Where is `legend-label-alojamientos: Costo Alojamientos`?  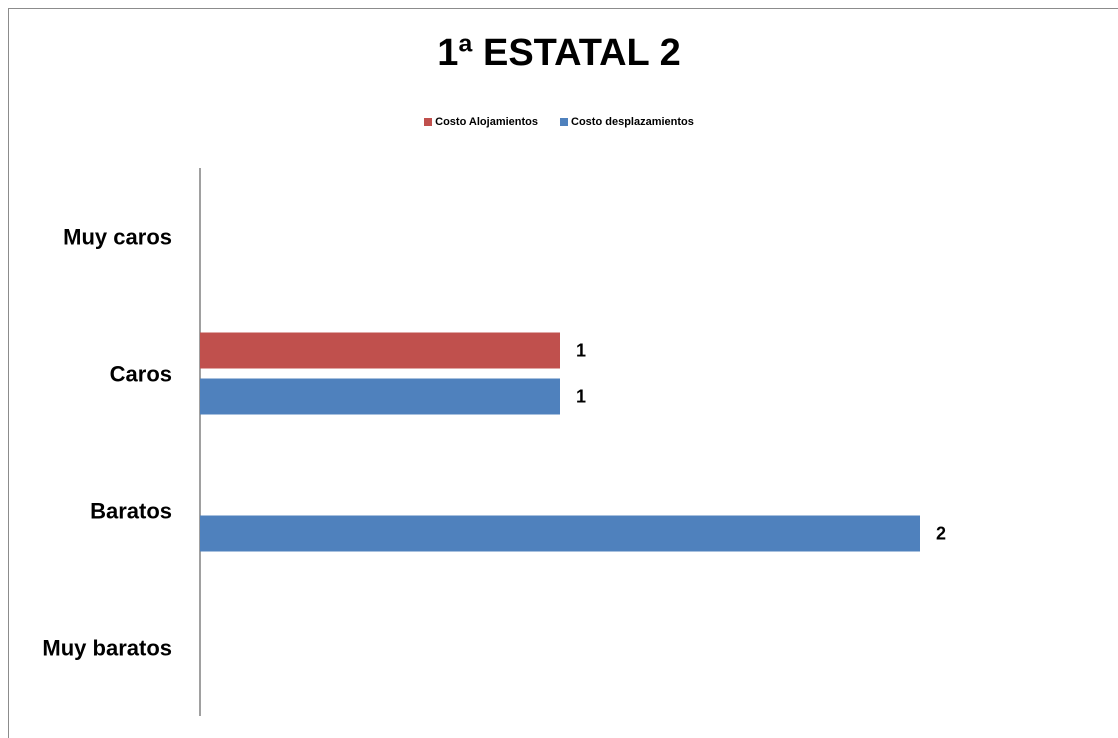
legend-label-alojamientos: Costo Alojamientos is located at coordinates (487, 122).